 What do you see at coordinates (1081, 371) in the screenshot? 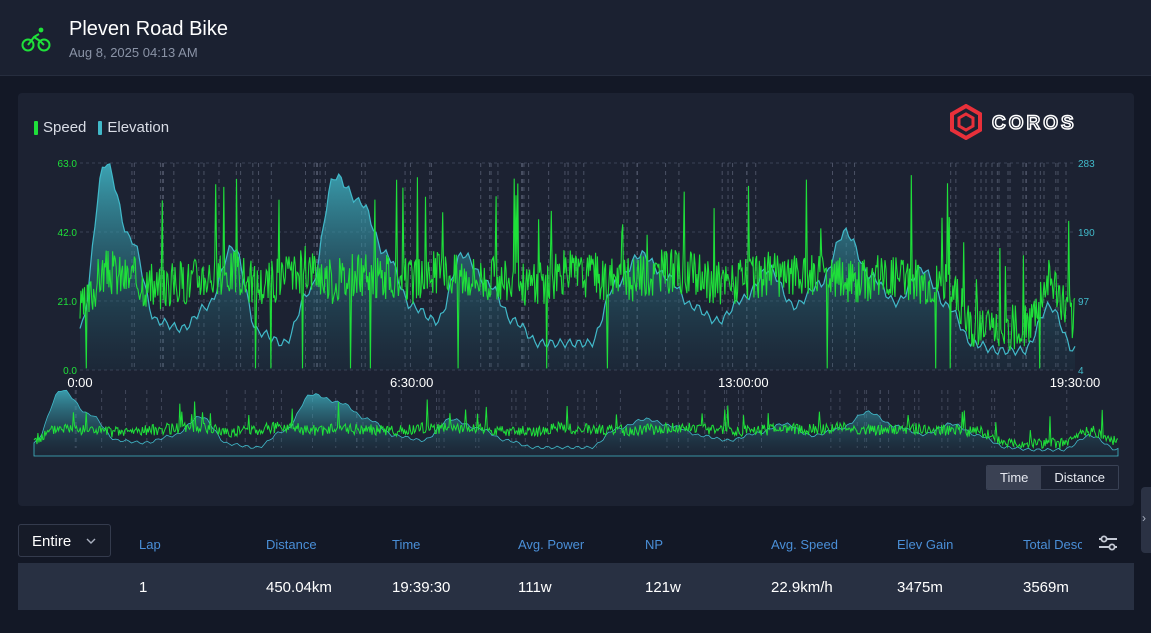
I see `y-right-tick-label: 4` at bounding box center [1081, 371].